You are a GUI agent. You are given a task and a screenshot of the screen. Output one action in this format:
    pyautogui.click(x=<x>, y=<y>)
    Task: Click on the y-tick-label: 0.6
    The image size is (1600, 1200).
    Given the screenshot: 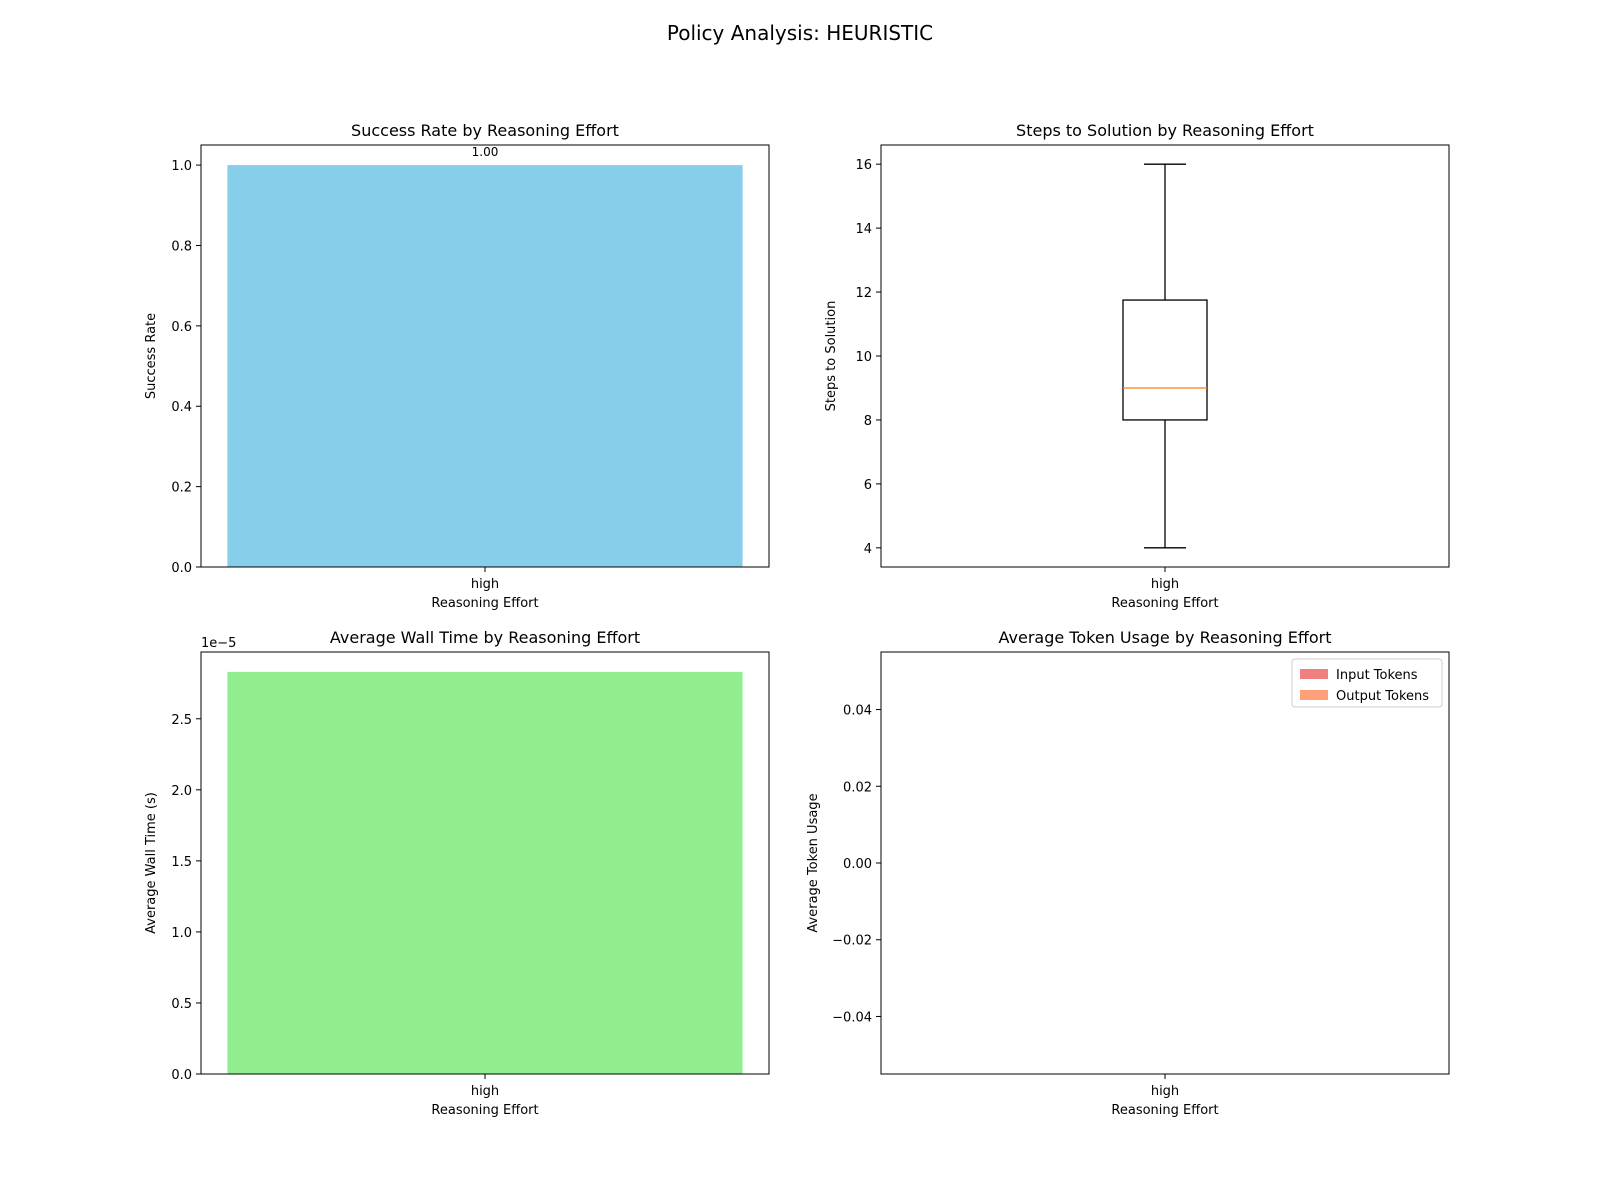 What is the action you would take?
    pyautogui.click(x=181, y=327)
    